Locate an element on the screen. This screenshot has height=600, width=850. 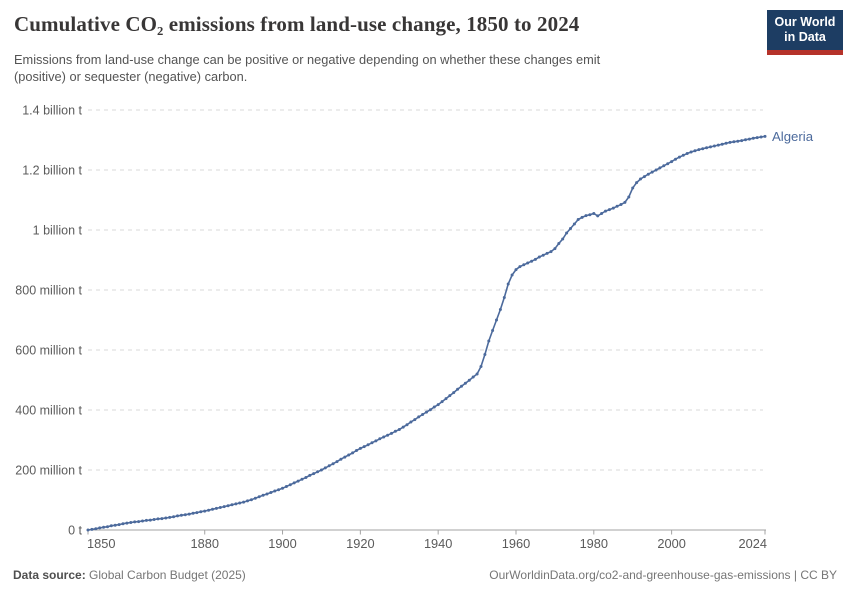
x-tick-label: 1850 is located at coordinates (101, 543).